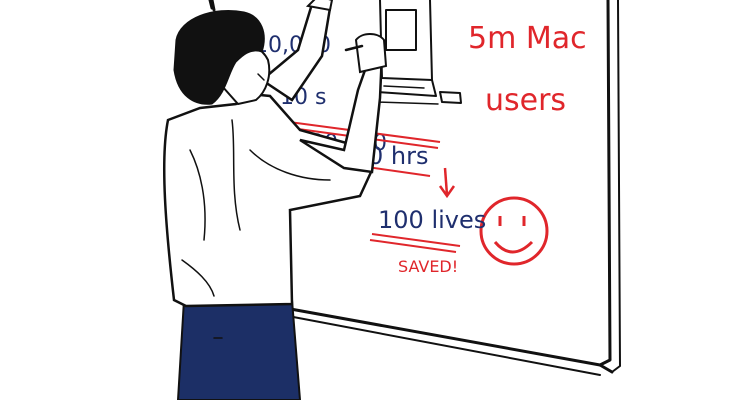  I want to click on mac-computer-icon, so click(418, 52).